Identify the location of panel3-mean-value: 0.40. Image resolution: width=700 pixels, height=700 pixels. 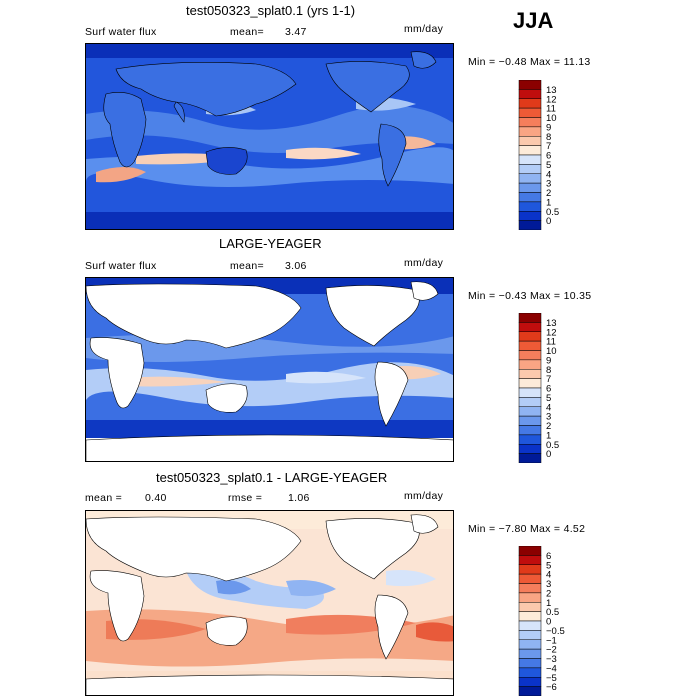
(156, 498).